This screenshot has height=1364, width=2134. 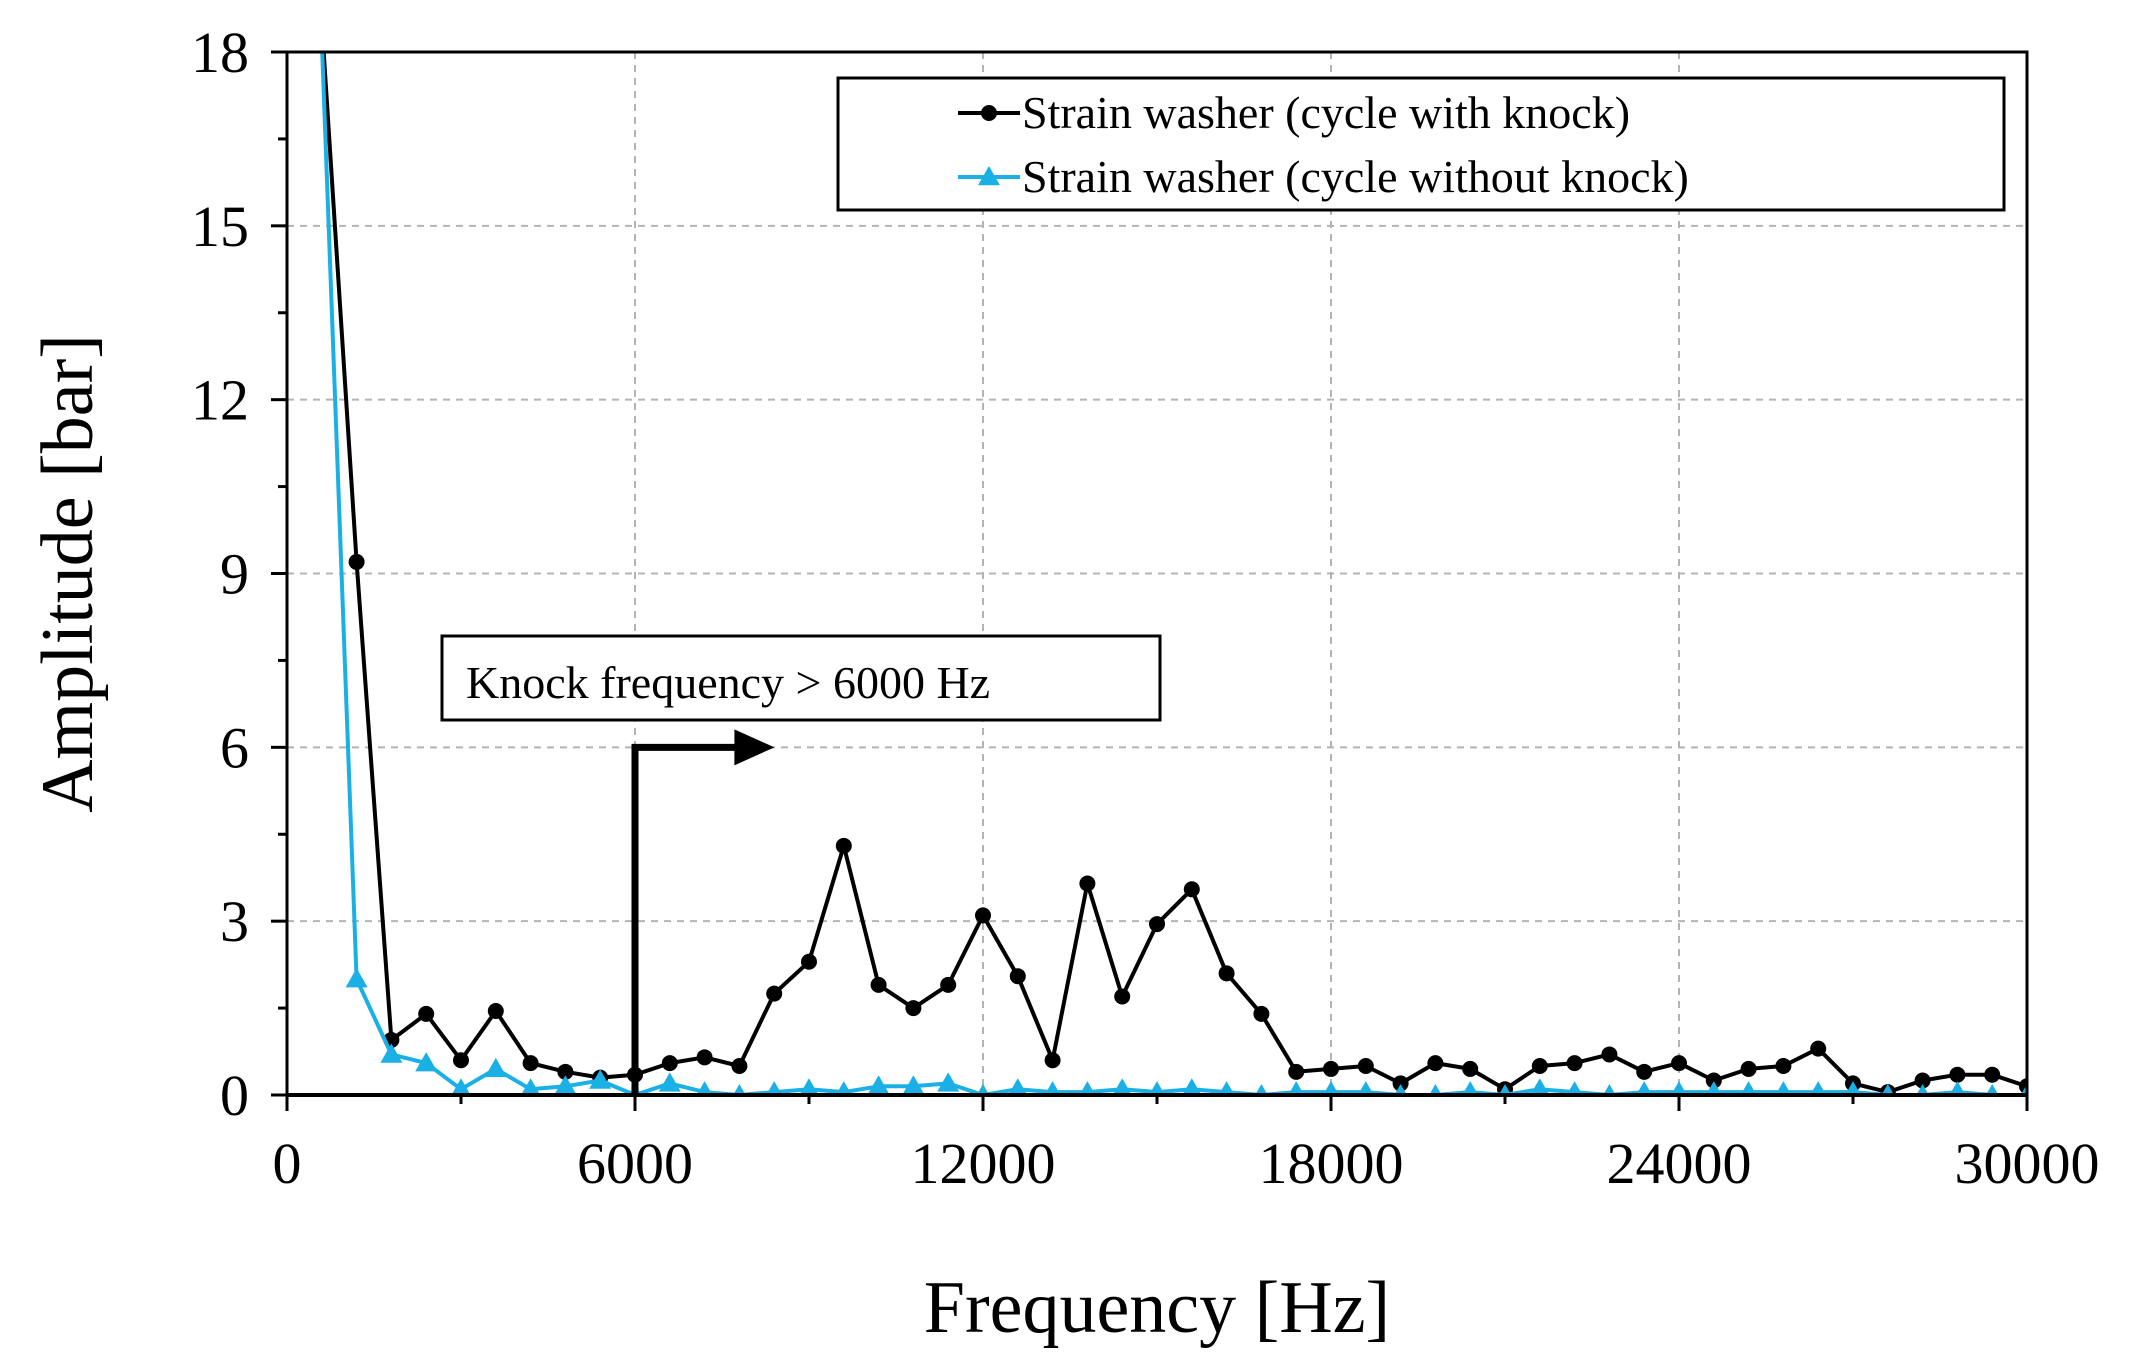 What do you see at coordinates (983, 1163) in the screenshot?
I see `x-tick-label: 12000` at bounding box center [983, 1163].